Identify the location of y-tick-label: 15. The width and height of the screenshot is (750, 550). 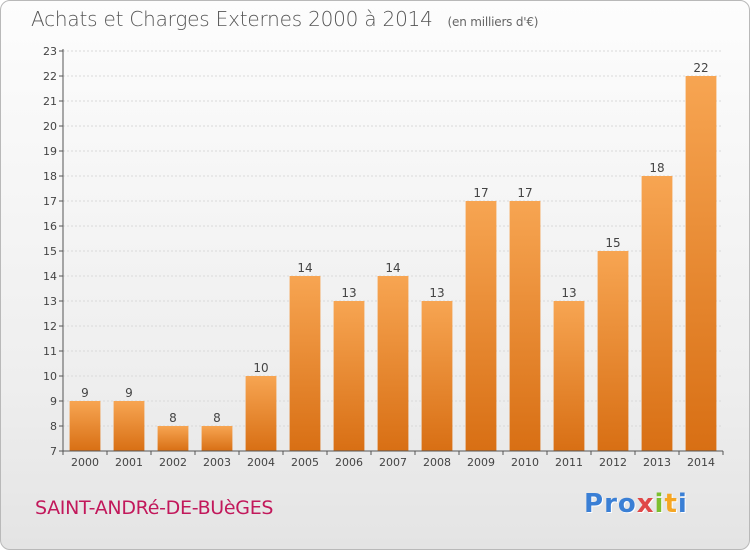
(50, 251).